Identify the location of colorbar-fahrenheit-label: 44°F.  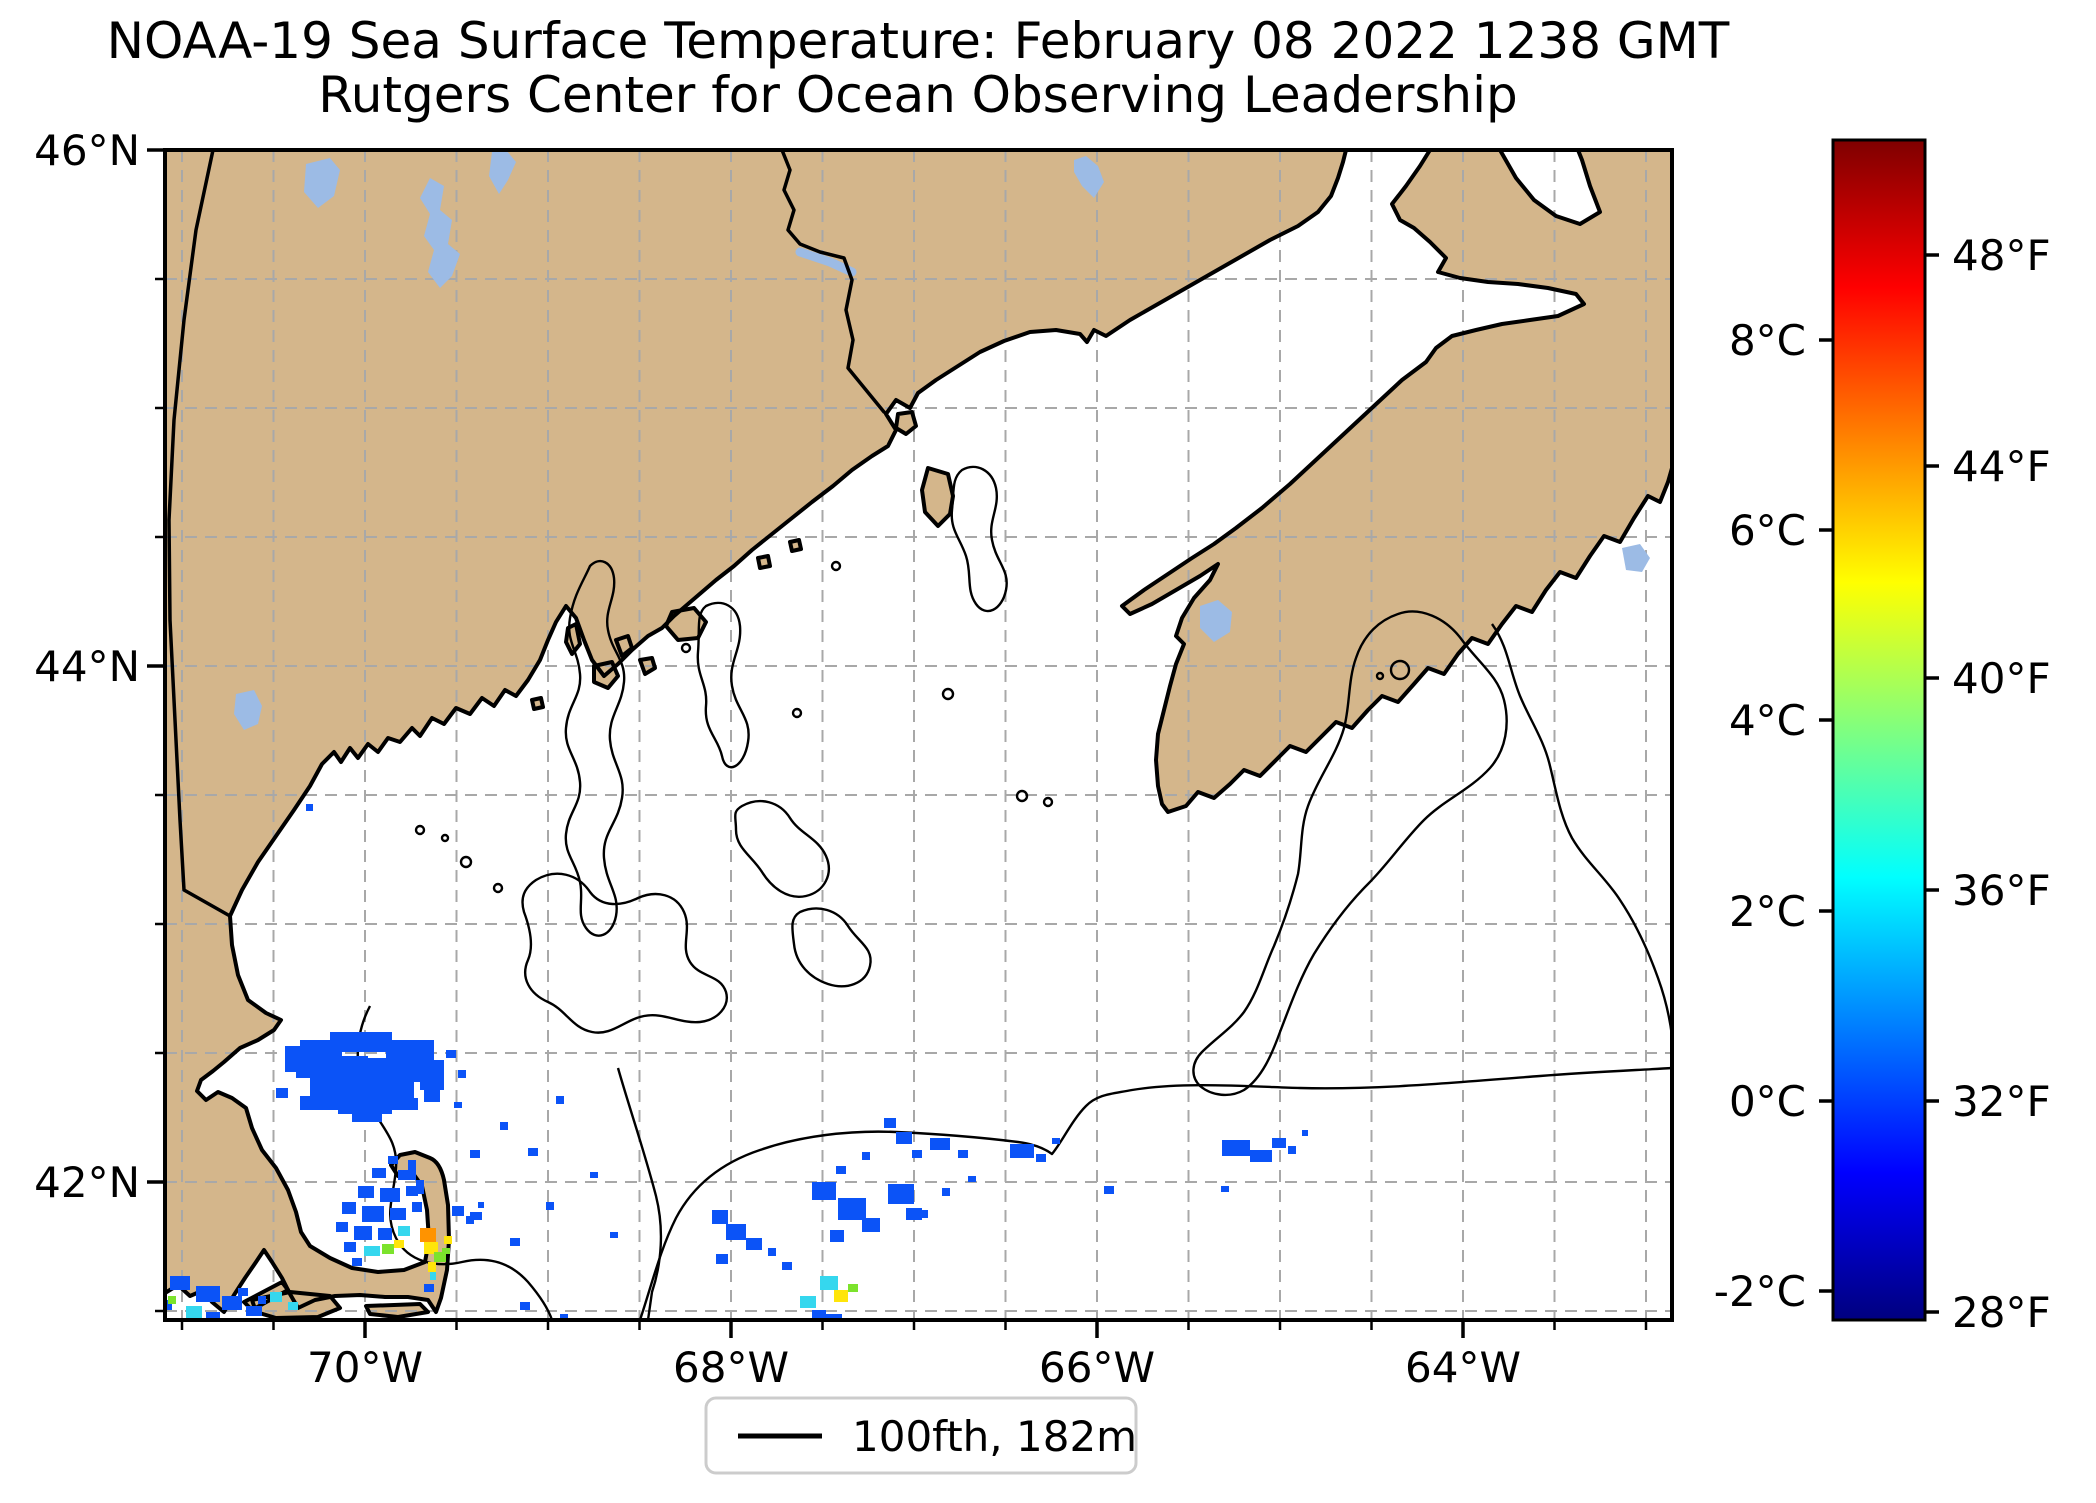
(2001, 466).